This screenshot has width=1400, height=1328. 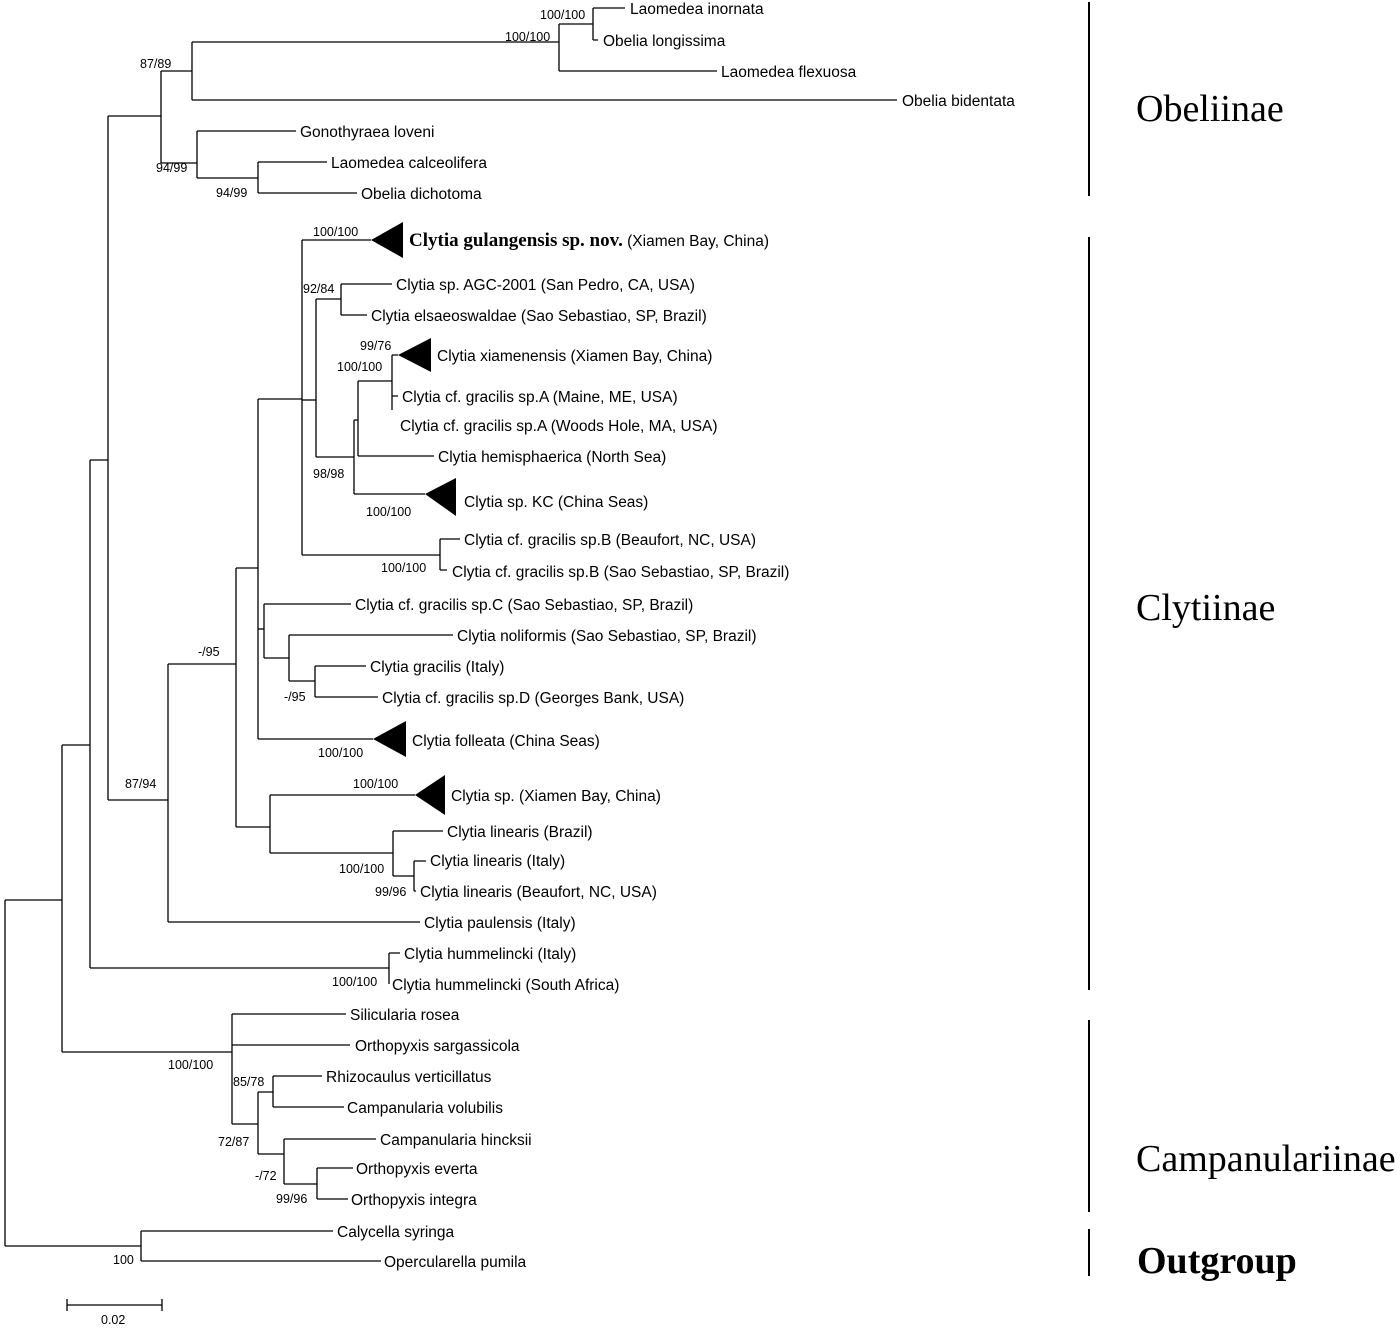 What do you see at coordinates (409, 1077) in the screenshot?
I see `taxon-label: Rhizocaulus verticillatus` at bounding box center [409, 1077].